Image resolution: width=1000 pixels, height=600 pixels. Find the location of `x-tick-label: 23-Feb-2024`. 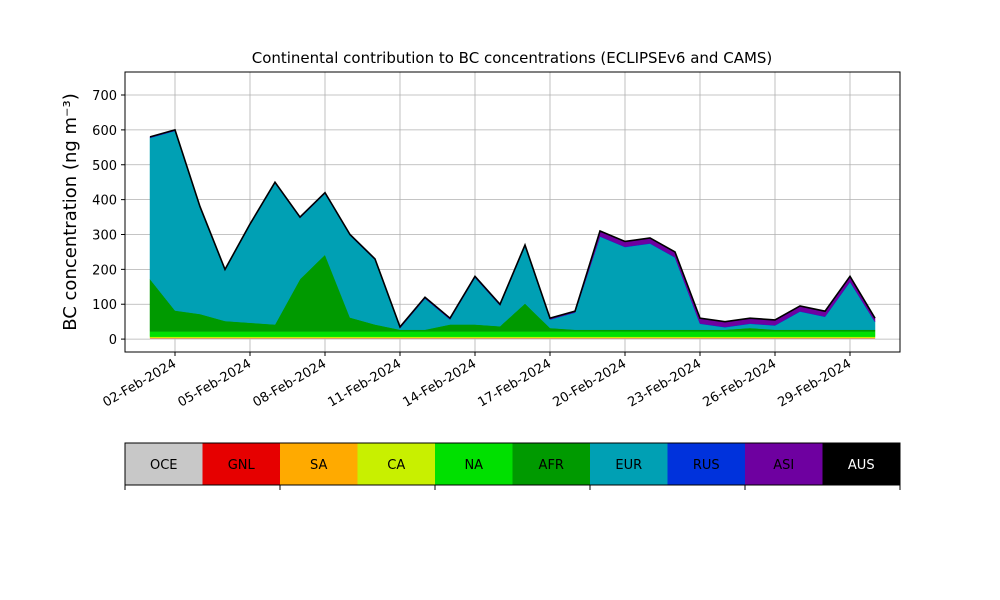

x-tick-label: 23-Feb-2024 is located at coordinates (664, 383).